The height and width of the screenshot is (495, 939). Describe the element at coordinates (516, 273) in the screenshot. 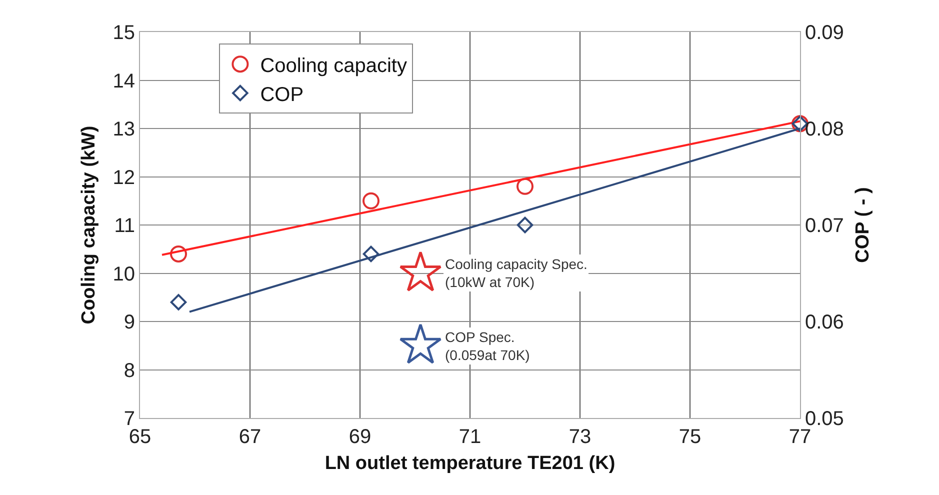

I see `annotation: Cooling capacity Spec. (10kW at 70K)` at that location.